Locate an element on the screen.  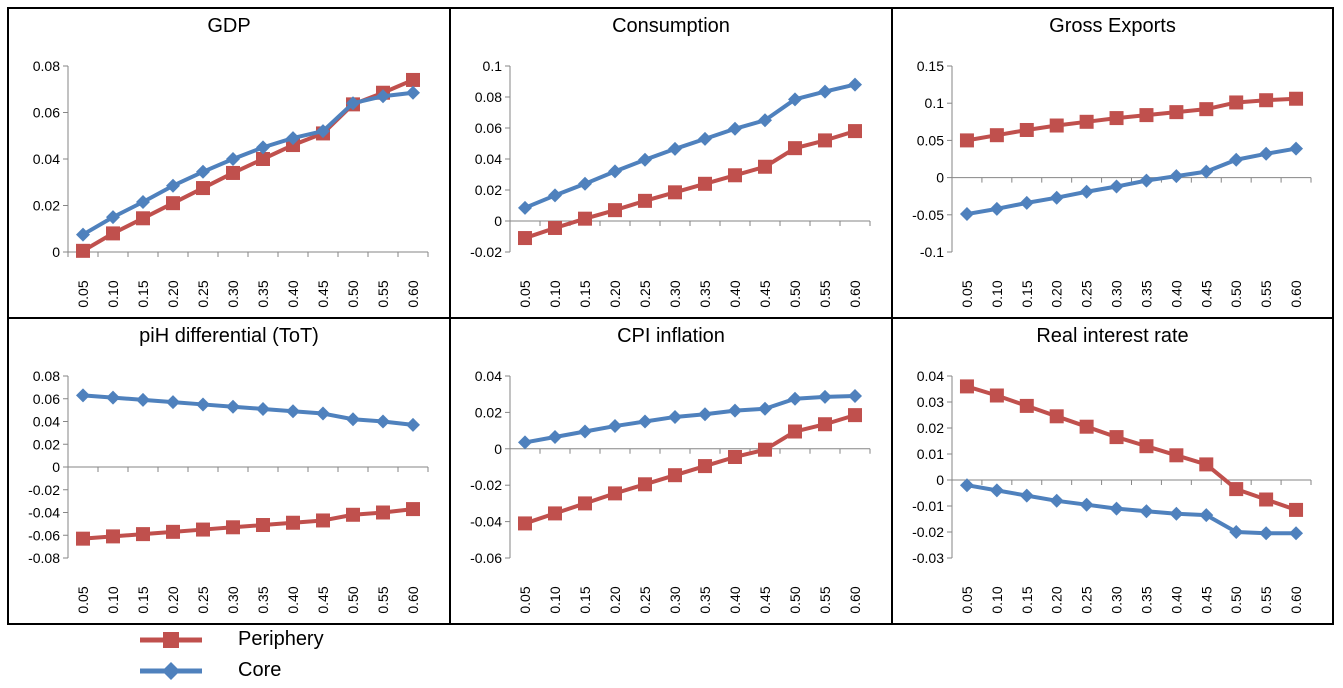
y-tick-label: 0.05 is located at coordinates (930, 140).